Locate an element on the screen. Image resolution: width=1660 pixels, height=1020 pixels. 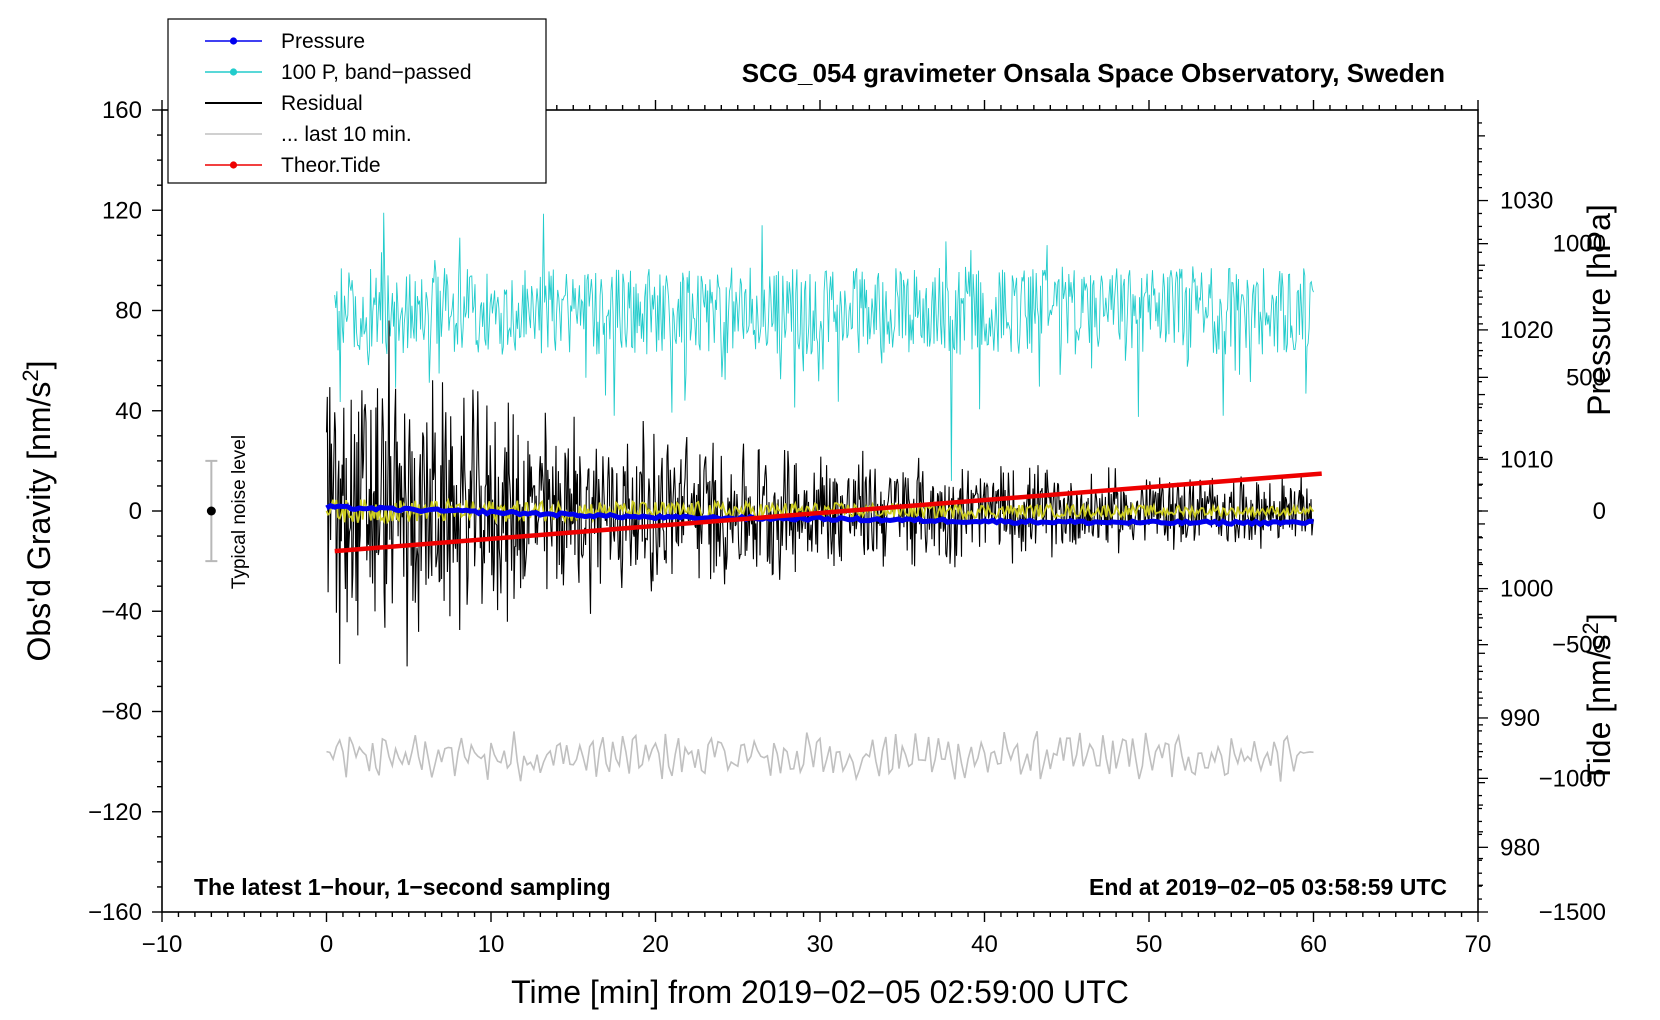
pressure-tick-label: 1020 is located at coordinates (1526, 330).